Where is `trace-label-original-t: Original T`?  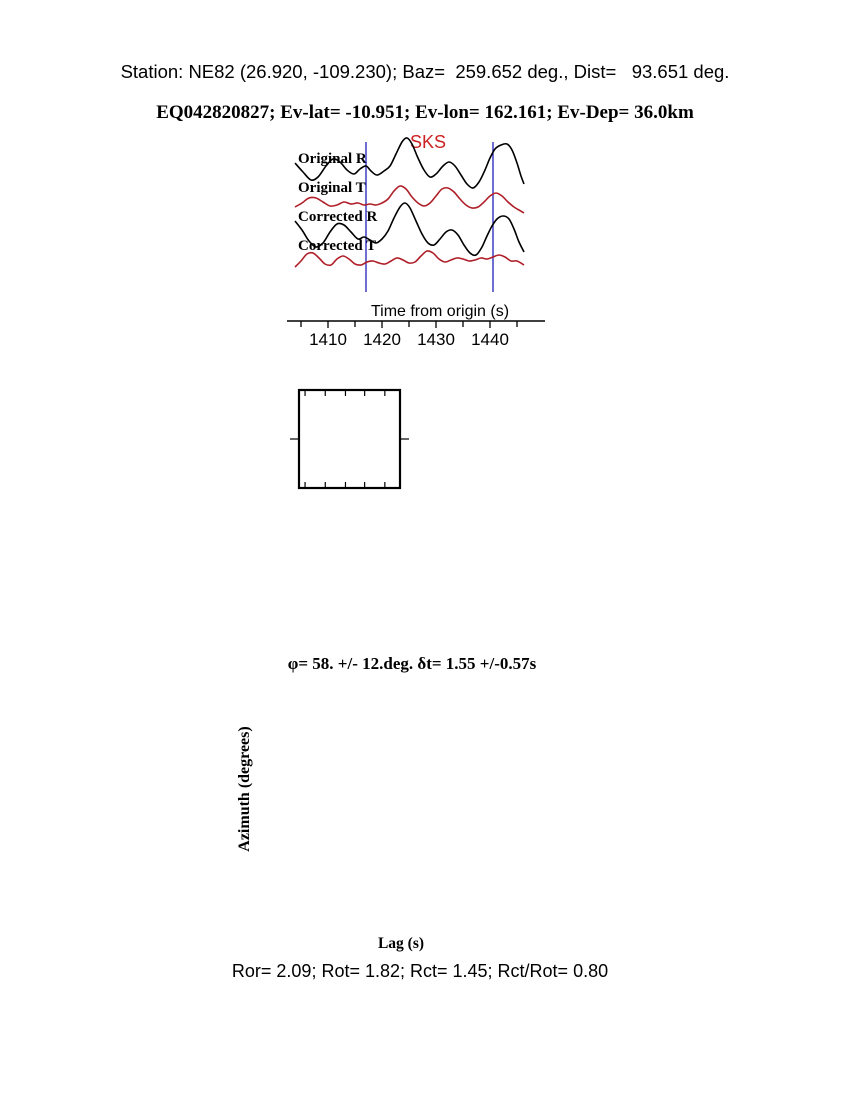 trace-label-original-t: Original T is located at coordinates (332, 188).